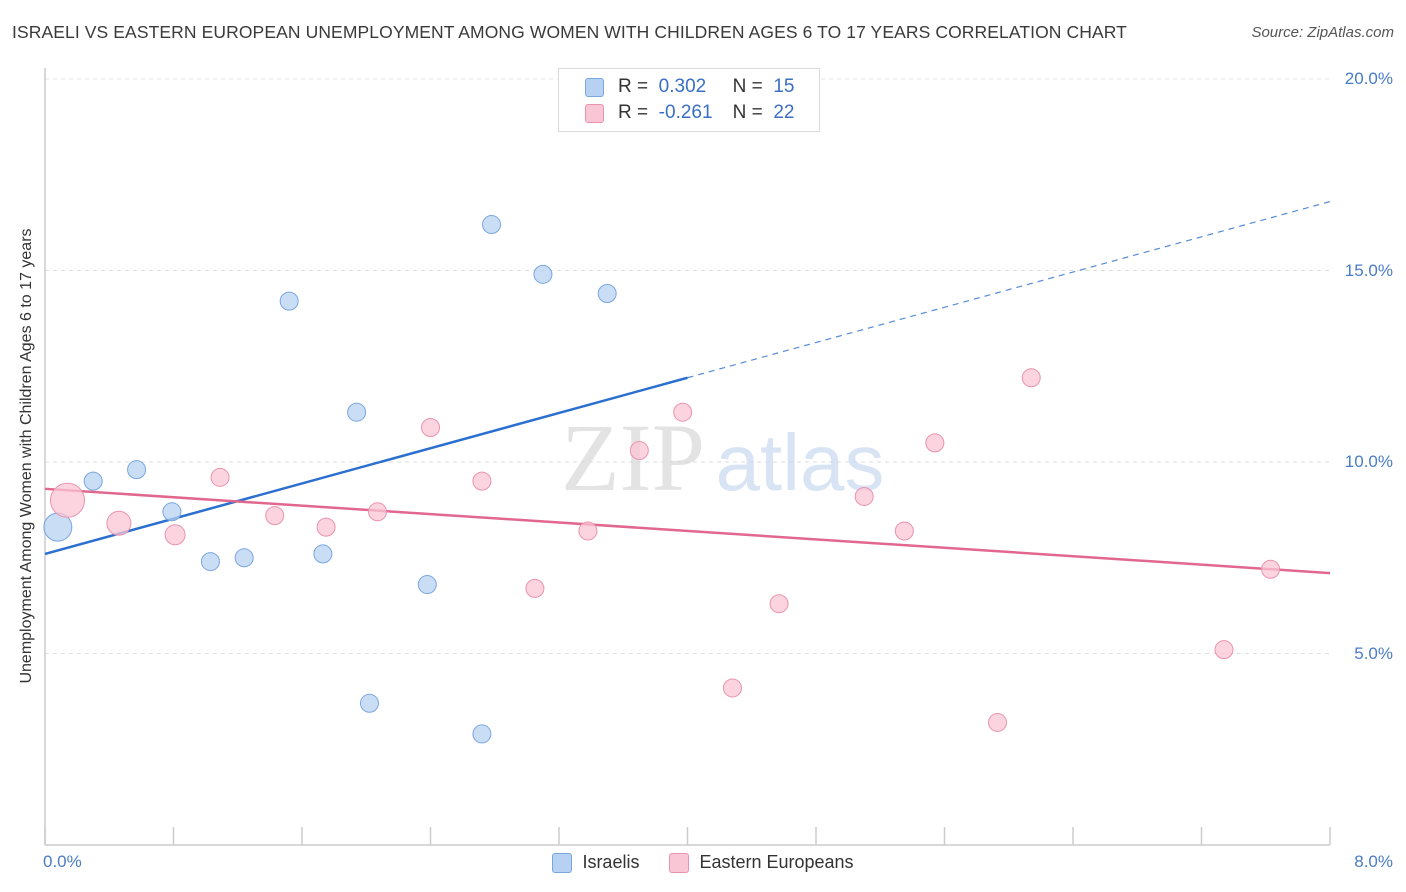 The height and width of the screenshot is (892, 1406). I want to click on x-tick-min: 0.0%, so click(62, 861).